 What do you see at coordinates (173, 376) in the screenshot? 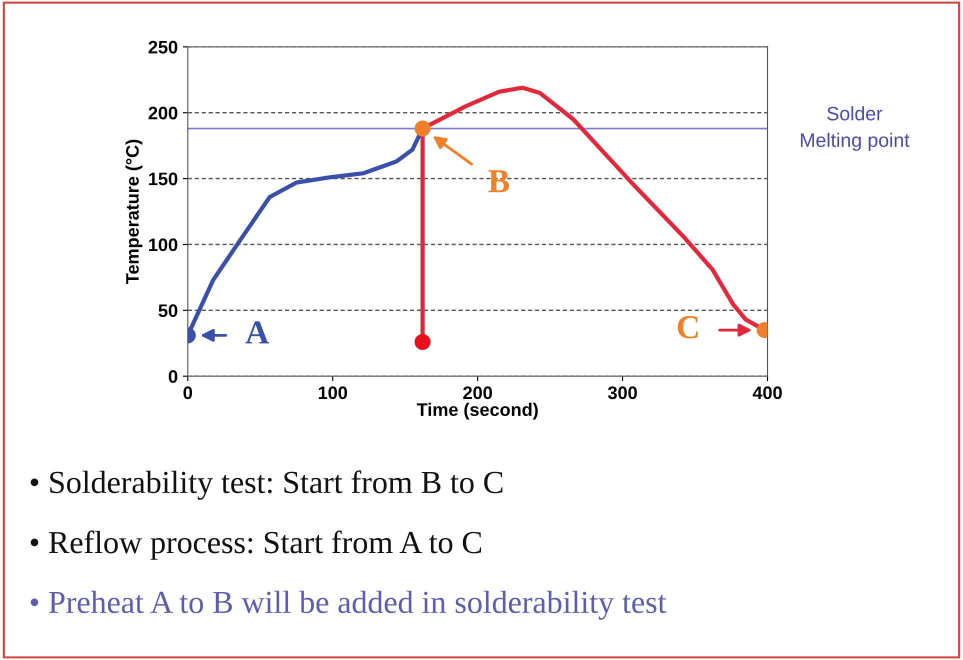
I see `y-tick-label: 0` at bounding box center [173, 376].